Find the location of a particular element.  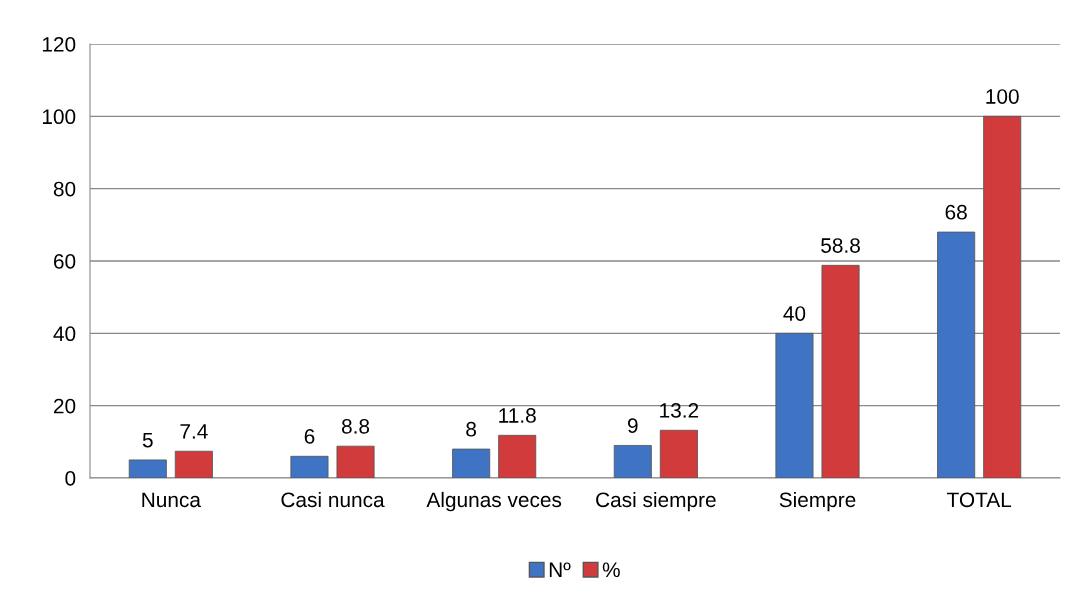

data-label: 8 is located at coordinates (471, 429).